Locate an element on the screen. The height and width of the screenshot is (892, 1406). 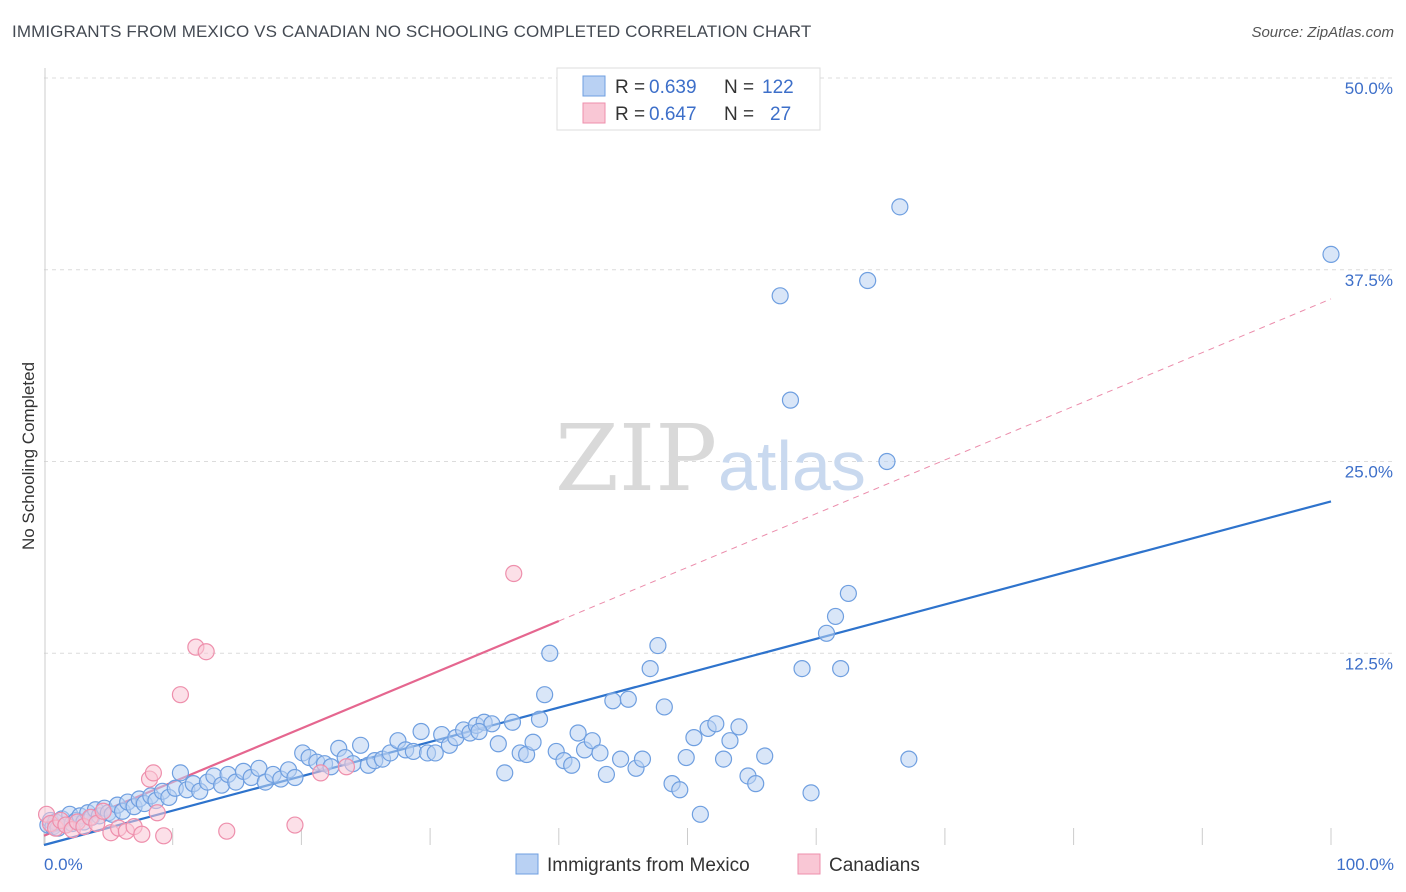
series-legend-swatch-mexico is located at coordinates (527, 864).